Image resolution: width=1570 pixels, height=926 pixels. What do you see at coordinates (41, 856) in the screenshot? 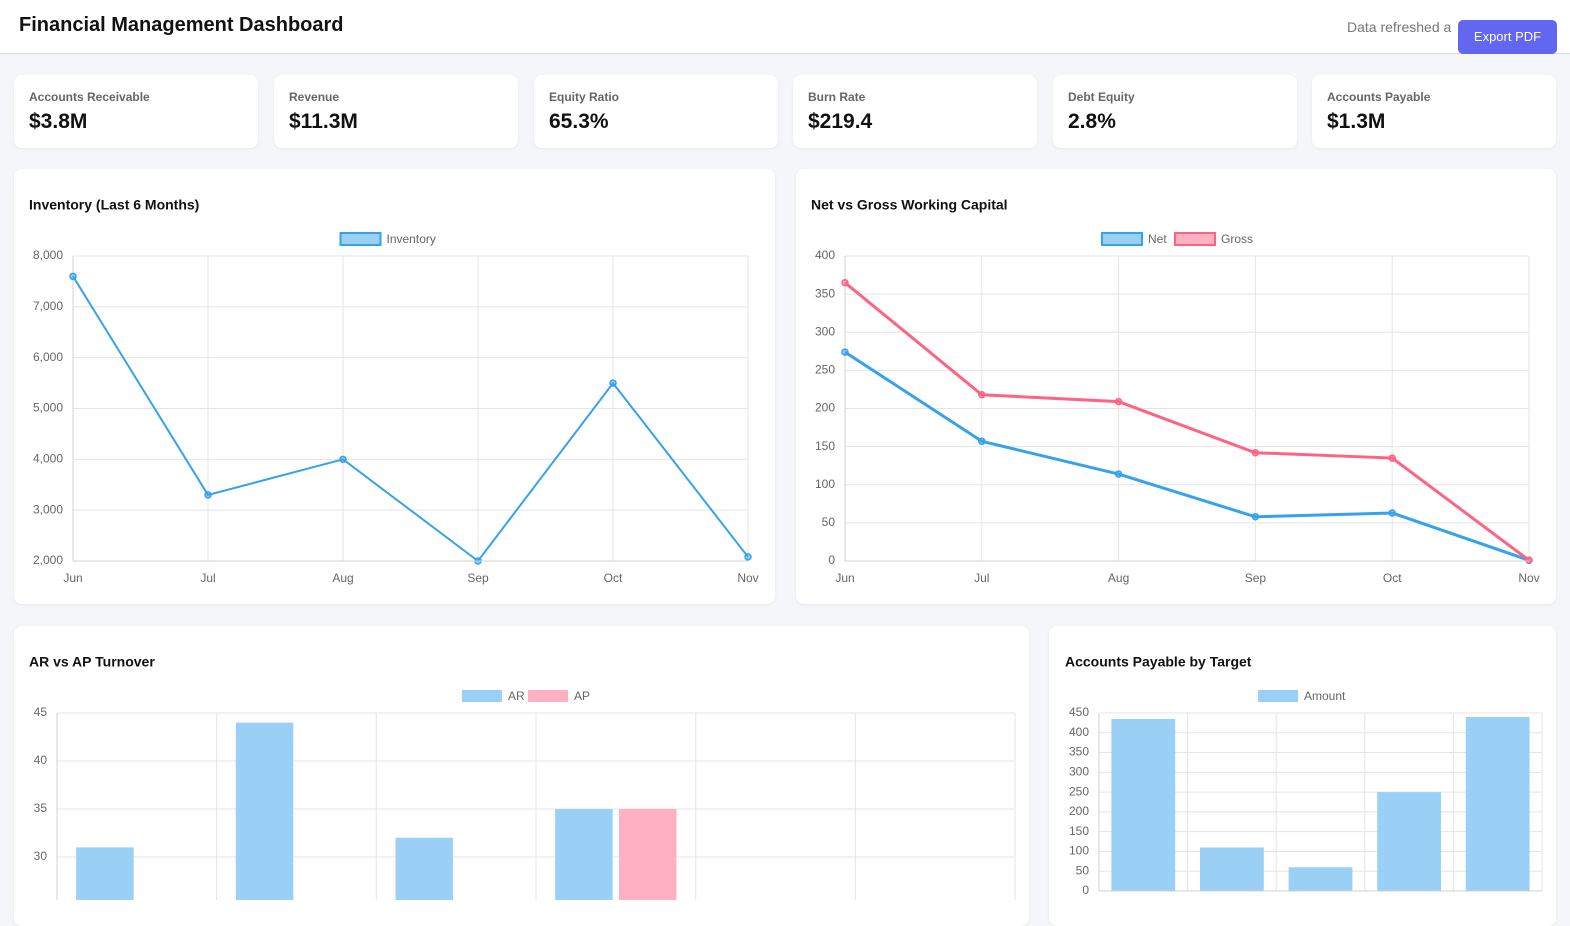
I see `y-tick-label: 30` at bounding box center [41, 856].